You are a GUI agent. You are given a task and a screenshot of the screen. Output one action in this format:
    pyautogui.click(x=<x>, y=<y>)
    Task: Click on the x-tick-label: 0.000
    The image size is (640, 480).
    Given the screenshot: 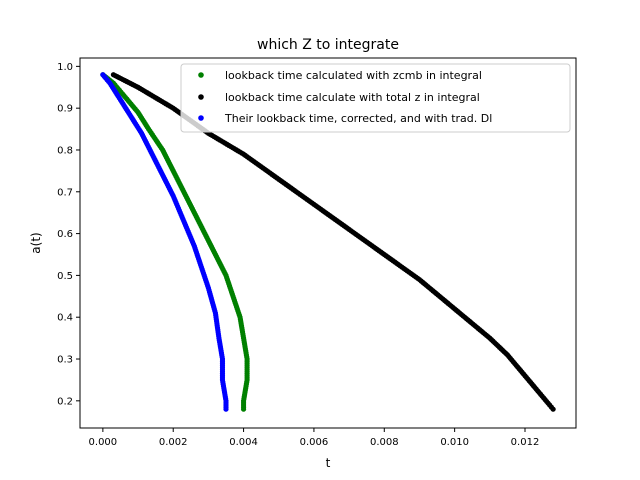 What is the action you would take?
    pyautogui.click(x=103, y=442)
    